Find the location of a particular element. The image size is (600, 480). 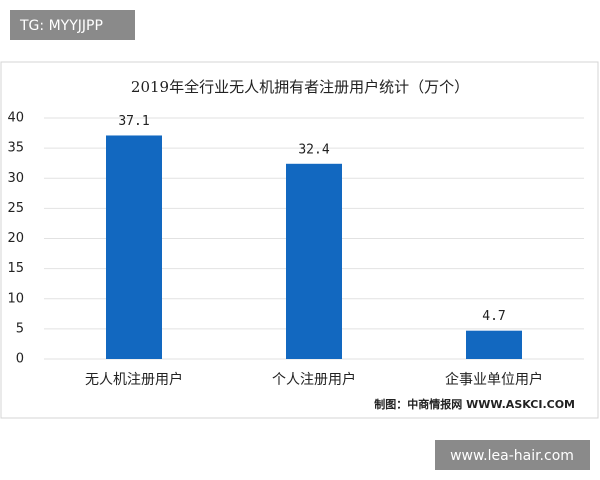

y-tick-label: 5 is located at coordinates (20, 328).